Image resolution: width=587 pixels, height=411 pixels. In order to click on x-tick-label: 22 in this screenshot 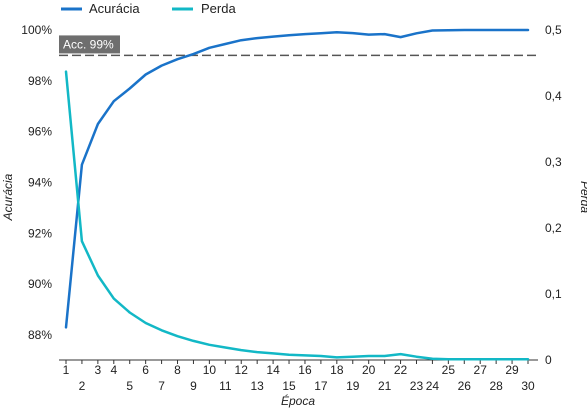, I will do `click(401, 370)`.